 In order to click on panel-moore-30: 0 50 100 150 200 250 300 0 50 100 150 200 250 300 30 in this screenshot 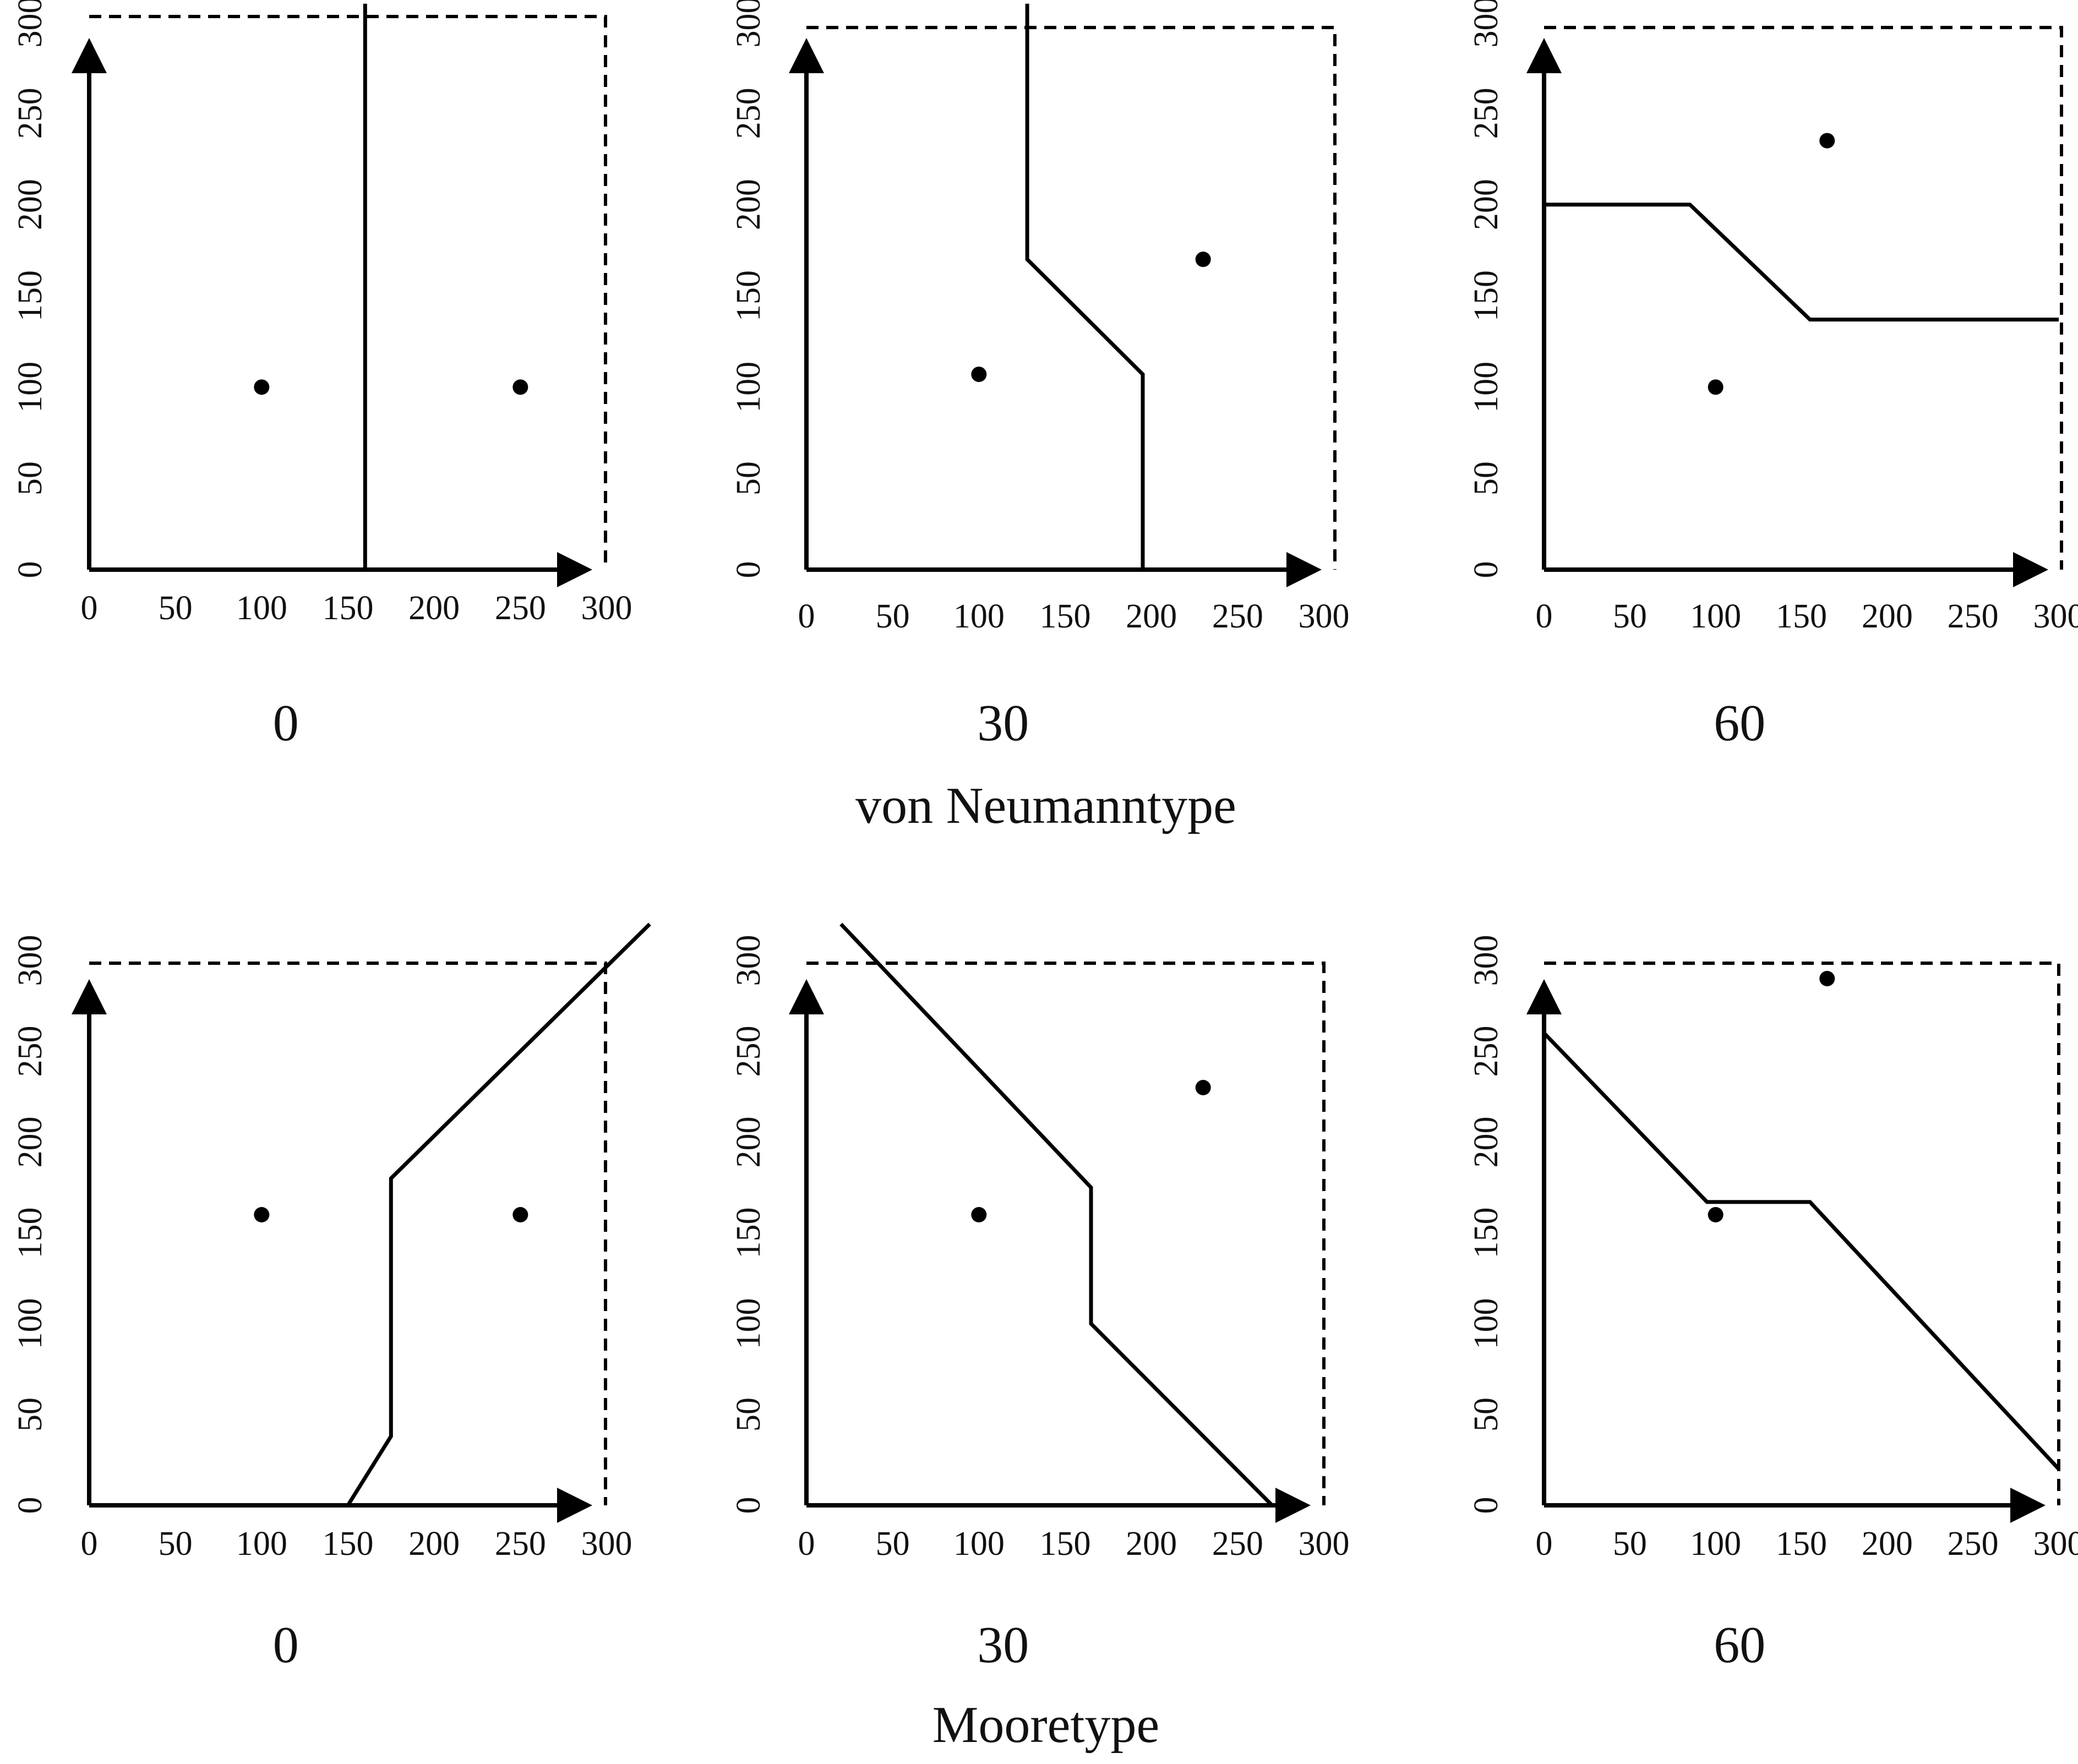, I will do `click(1040, 1298)`.